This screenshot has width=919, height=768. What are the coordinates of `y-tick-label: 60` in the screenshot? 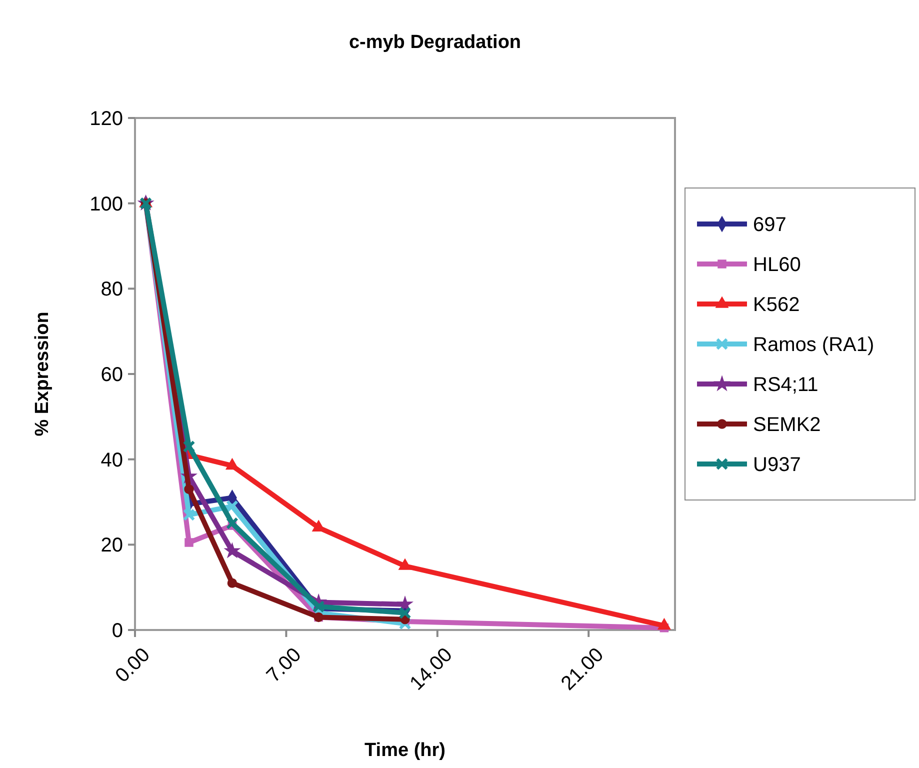 It's located at (111, 375).